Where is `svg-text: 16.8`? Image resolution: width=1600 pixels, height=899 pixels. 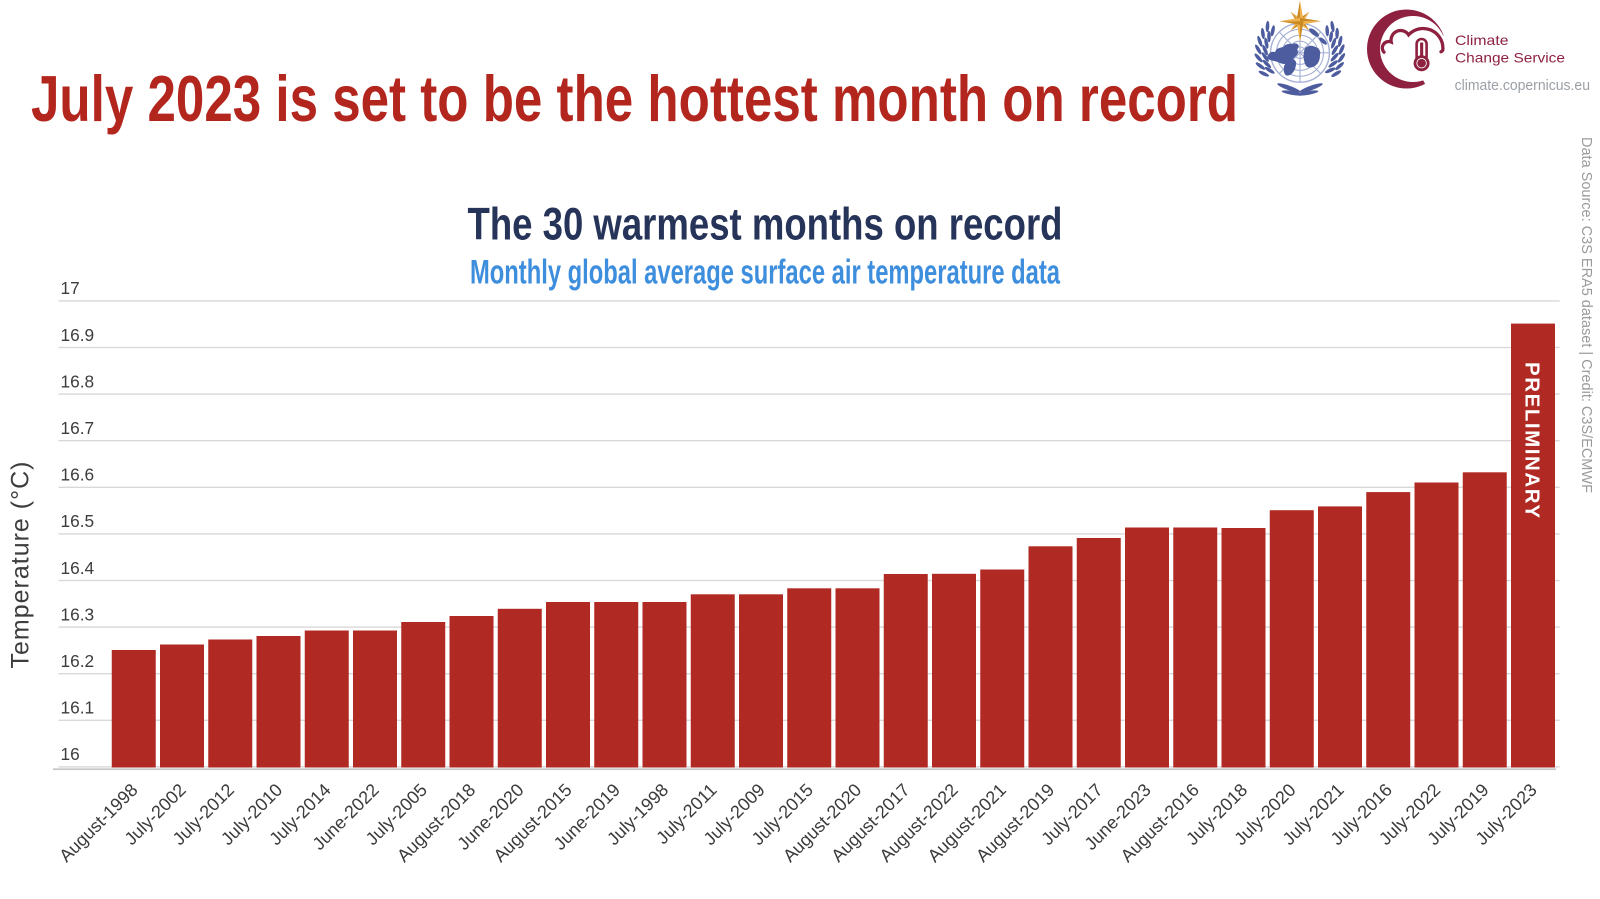
svg-text: 16.8 is located at coordinates (78, 381).